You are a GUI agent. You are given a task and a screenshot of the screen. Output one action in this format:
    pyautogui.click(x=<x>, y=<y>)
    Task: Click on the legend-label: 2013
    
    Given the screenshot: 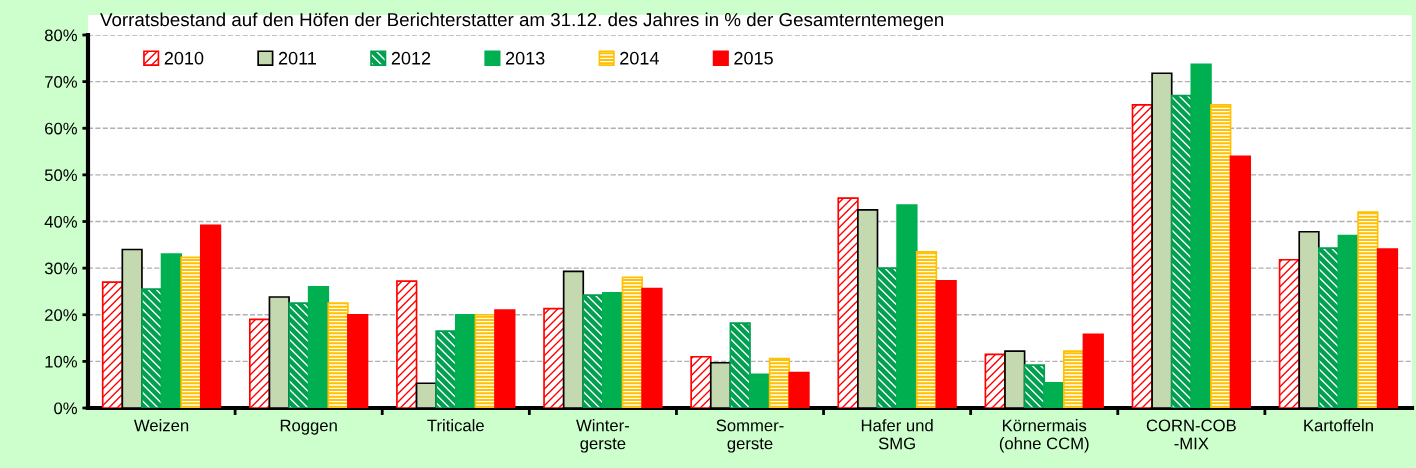 What is the action you would take?
    pyautogui.click(x=525, y=58)
    